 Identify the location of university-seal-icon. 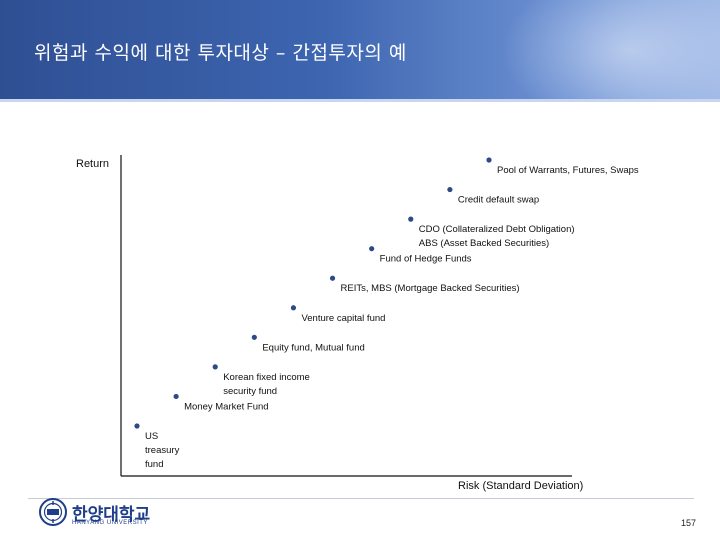
(53, 512).